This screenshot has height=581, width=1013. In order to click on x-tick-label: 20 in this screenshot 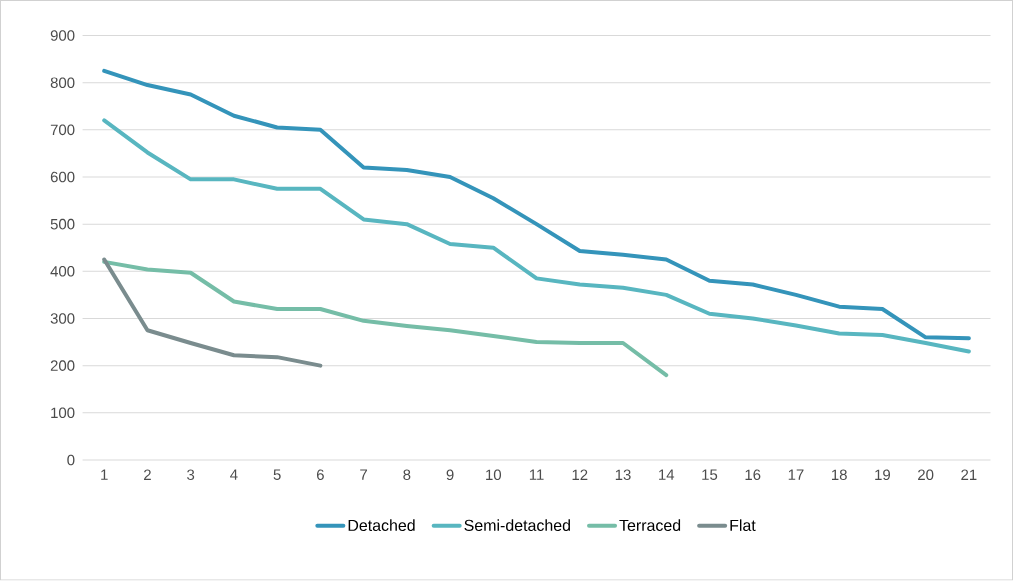, I will do `click(926, 475)`.